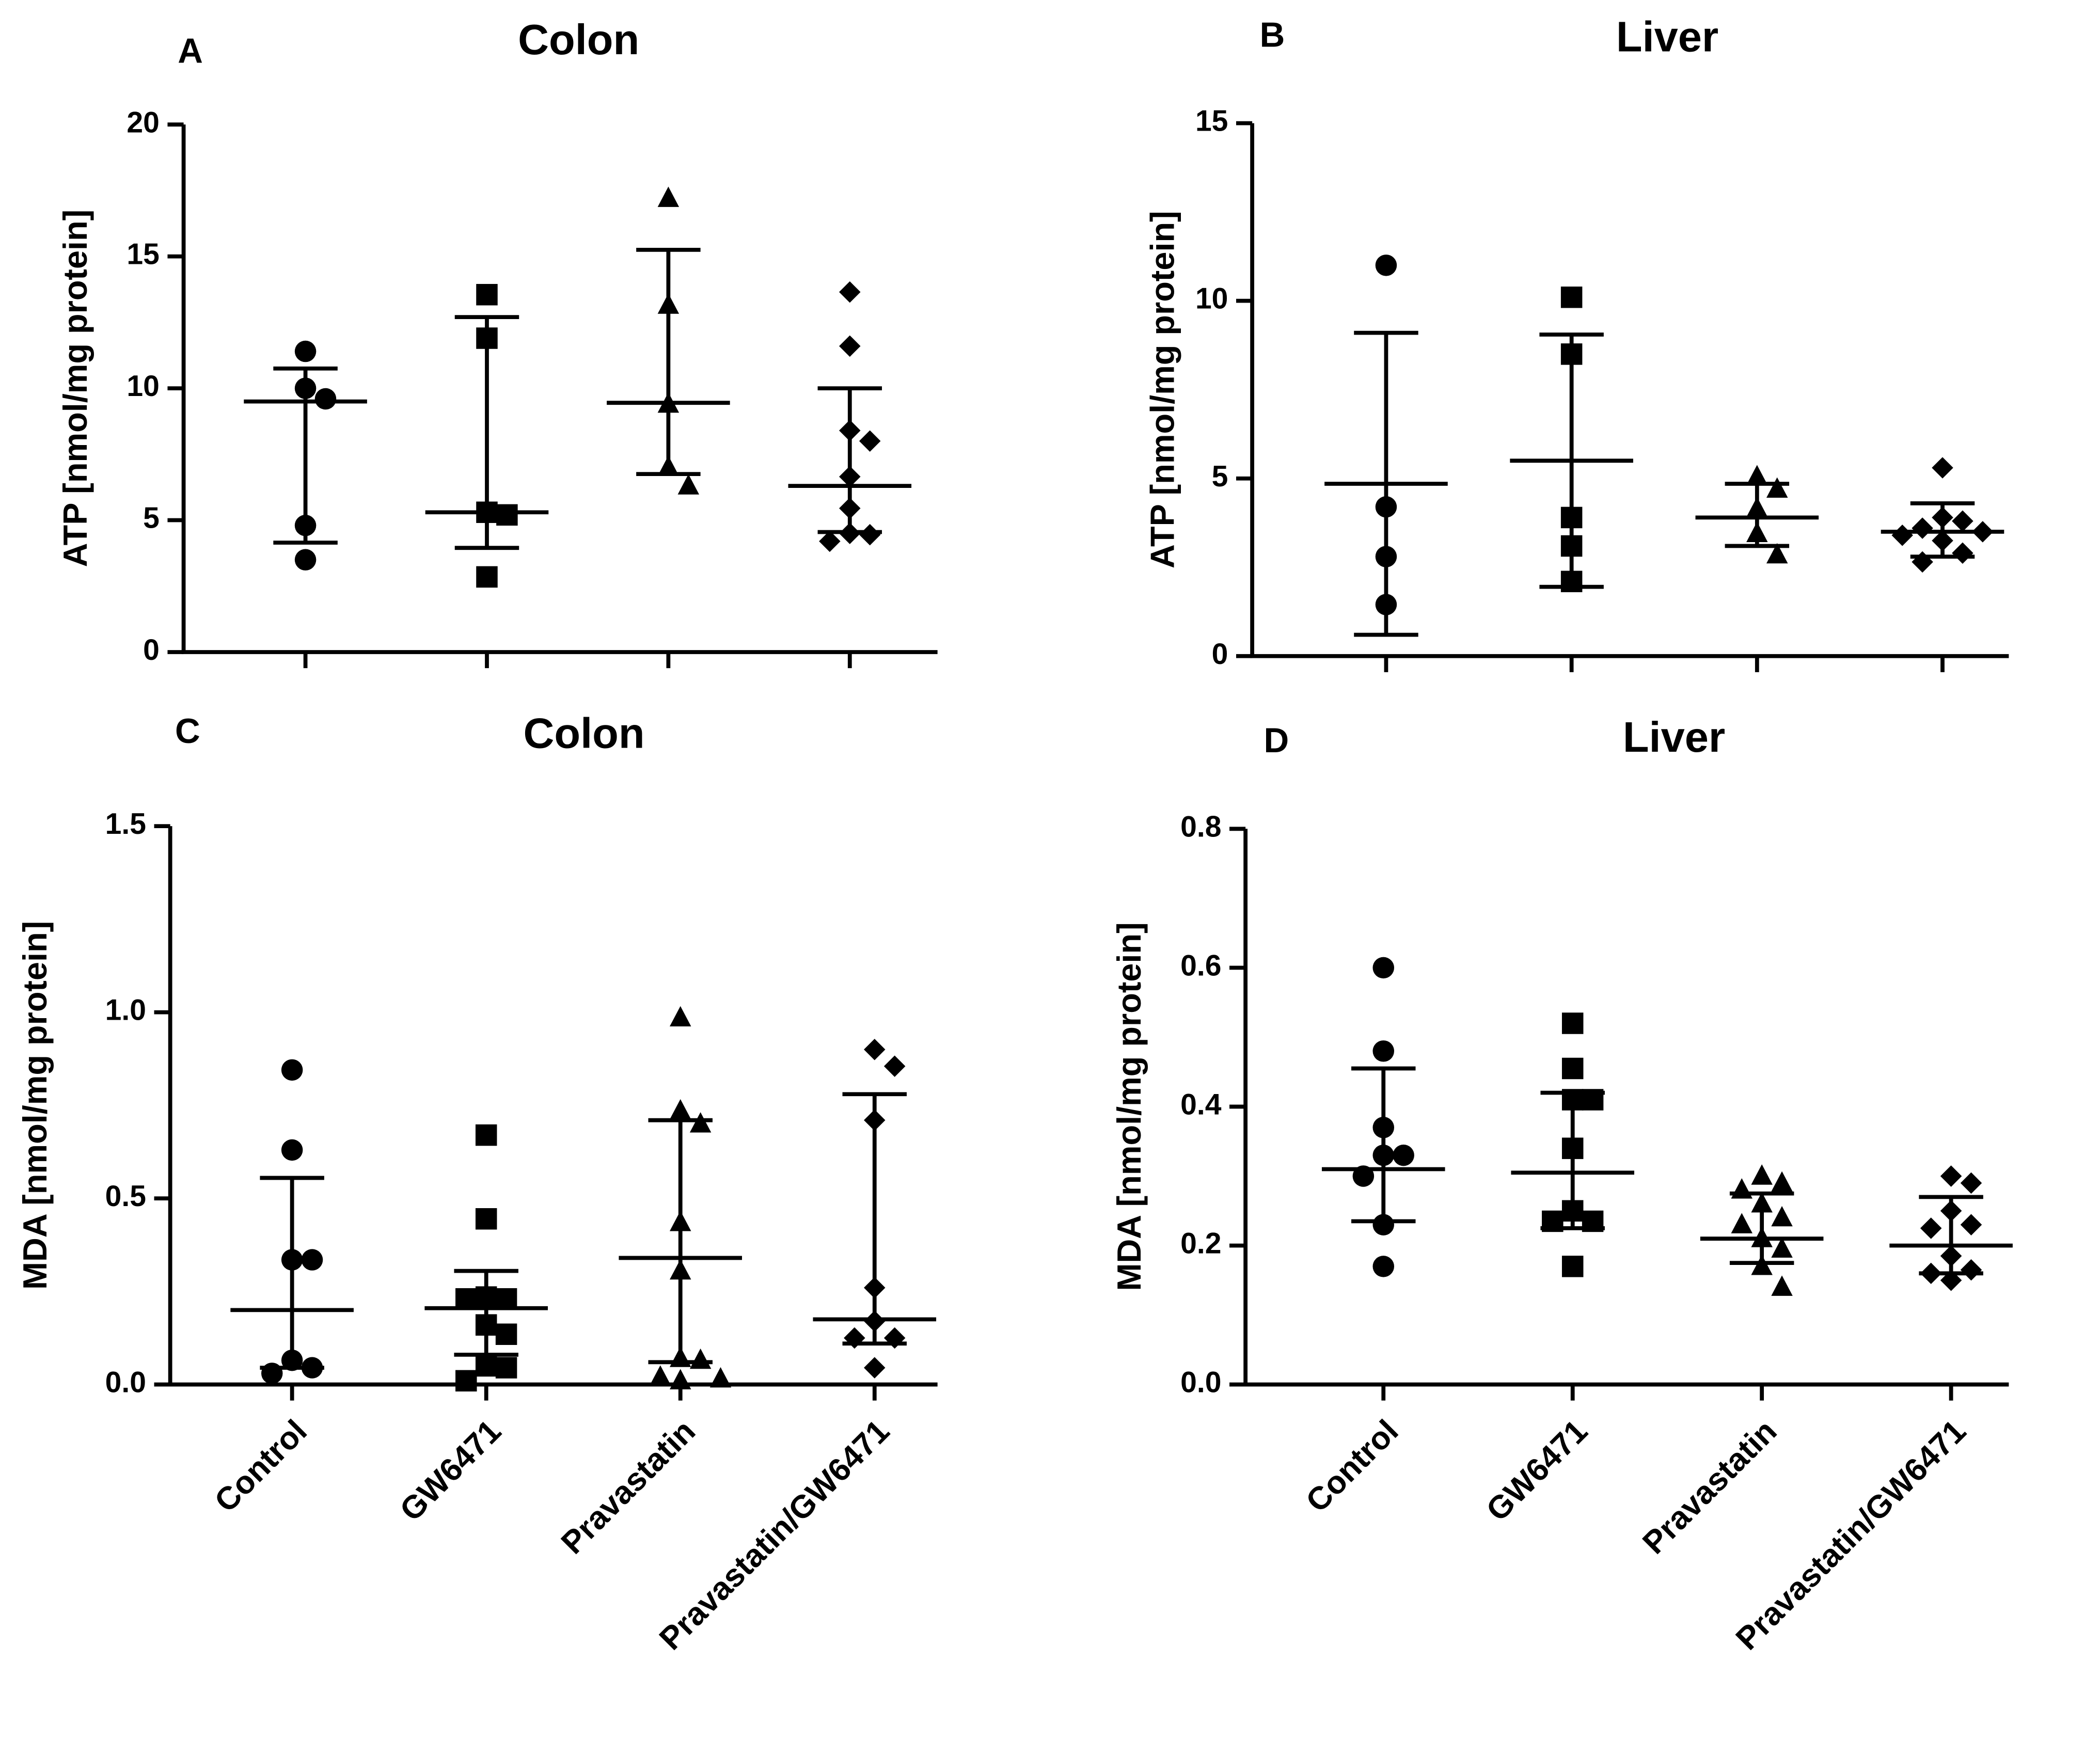  What do you see at coordinates (126, 1011) in the screenshot?
I see `y-tick-label: 1.0` at bounding box center [126, 1011].